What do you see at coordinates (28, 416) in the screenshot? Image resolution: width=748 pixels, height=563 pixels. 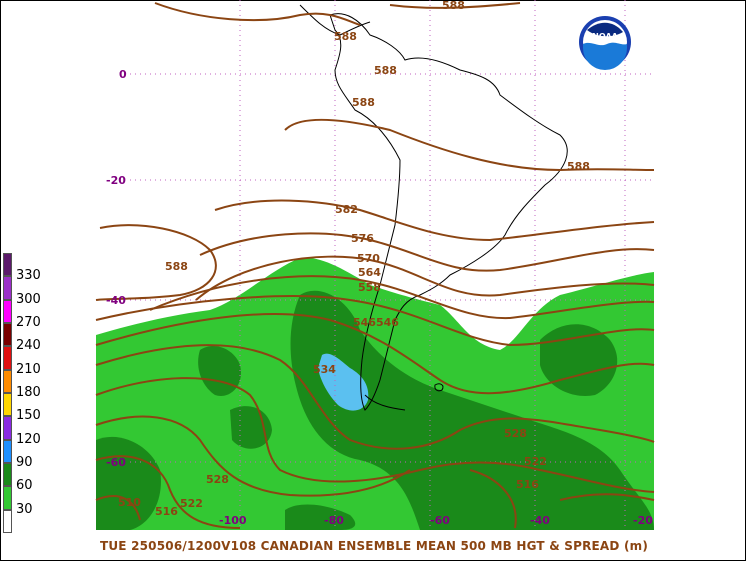 I see `legend-label: 150` at bounding box center [28, 416].